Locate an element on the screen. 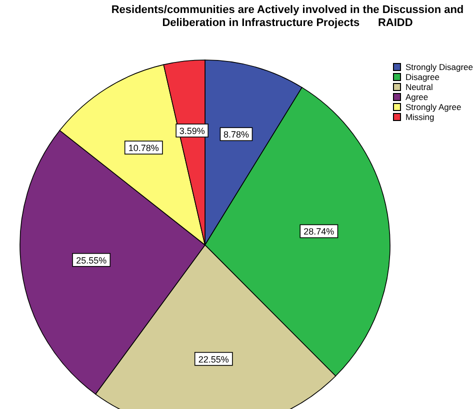 The height and width of the screenshot is (409, 475). legend-label: Missing is located at coordinates (419, 117).